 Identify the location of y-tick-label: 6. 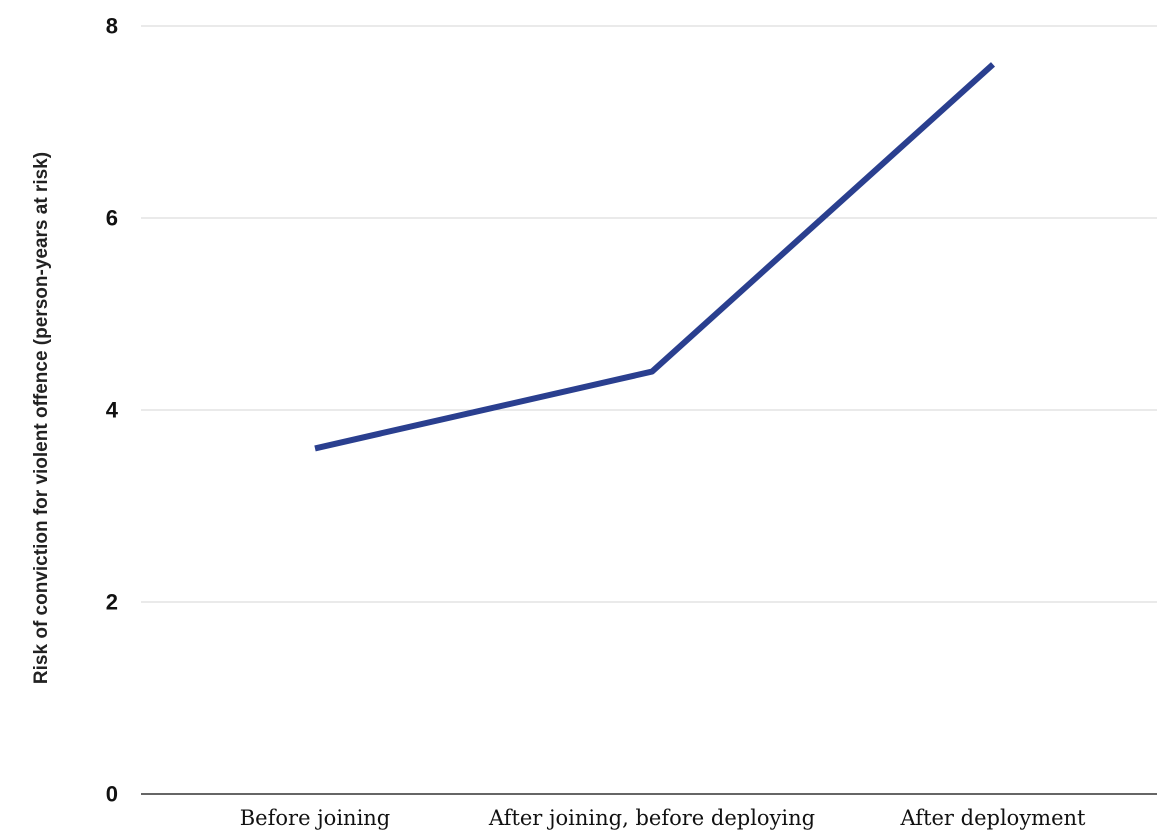
(112, 218).